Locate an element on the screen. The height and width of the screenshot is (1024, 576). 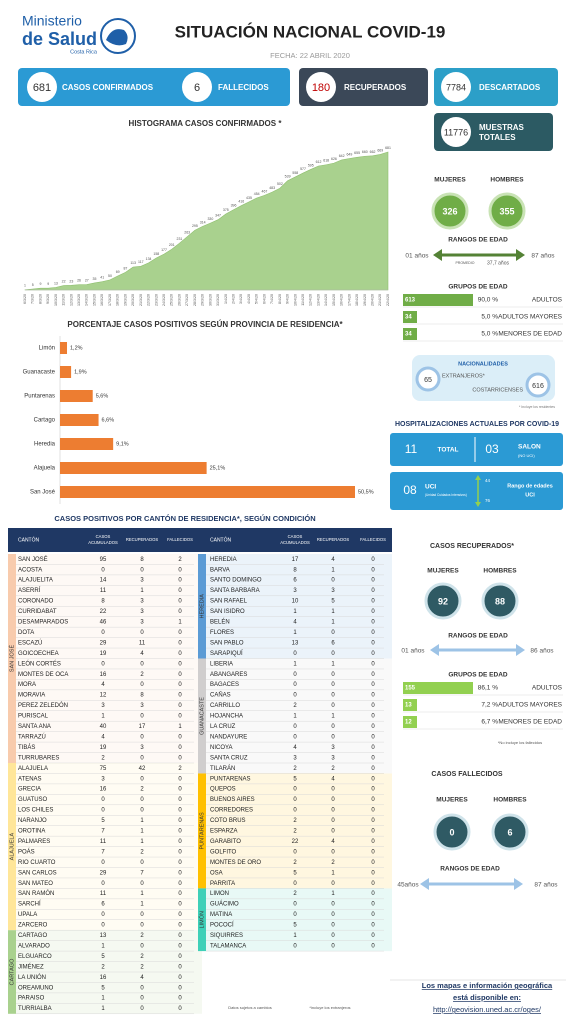
canton-name: ALAJUELA is located at coordinates (33, 769).